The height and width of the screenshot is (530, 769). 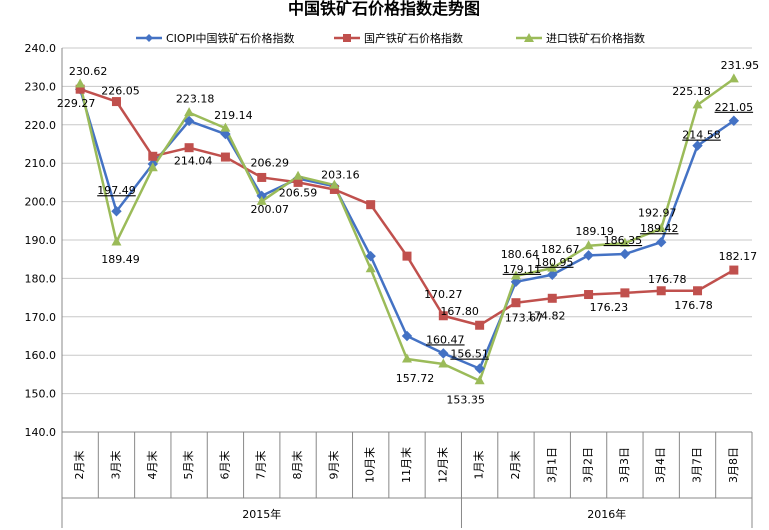 I want to click on y-tick-label: 180.0, so click(x=41, y=278).